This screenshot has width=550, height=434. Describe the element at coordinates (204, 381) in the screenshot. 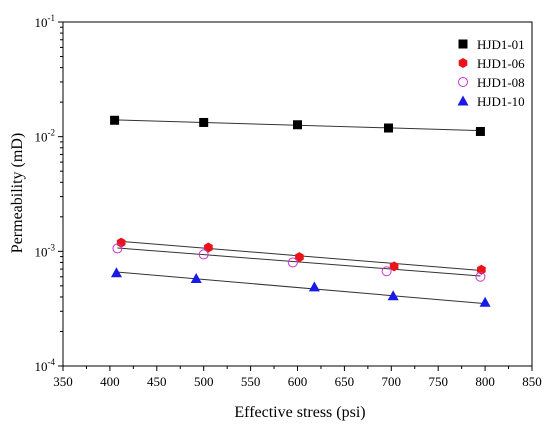

I see `x-tick-label: 500` at that location.